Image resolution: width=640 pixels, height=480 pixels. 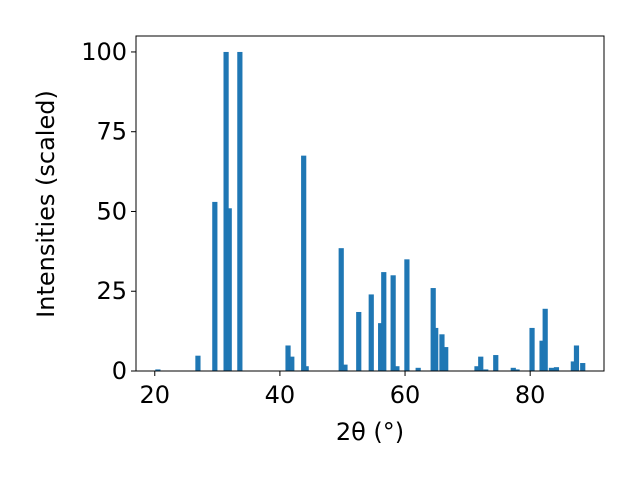 I want to click on x-tick-label: 60, so click(x=405, y=395).